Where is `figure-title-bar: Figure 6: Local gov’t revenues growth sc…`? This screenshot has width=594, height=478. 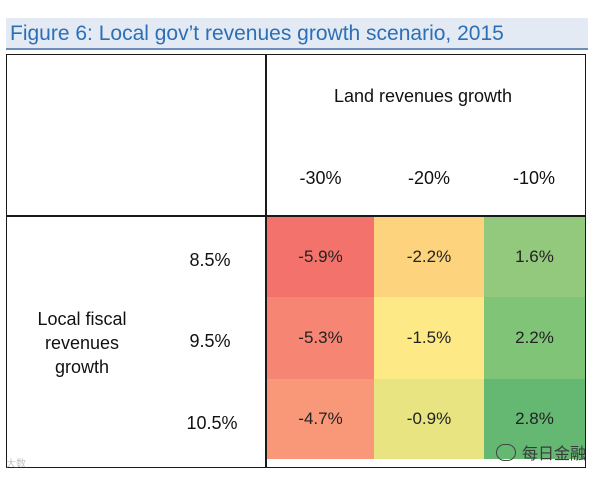 figure-title-bar: Figure 6: Local gov’t revenues growth sc… is located at coordinates (297, 34).